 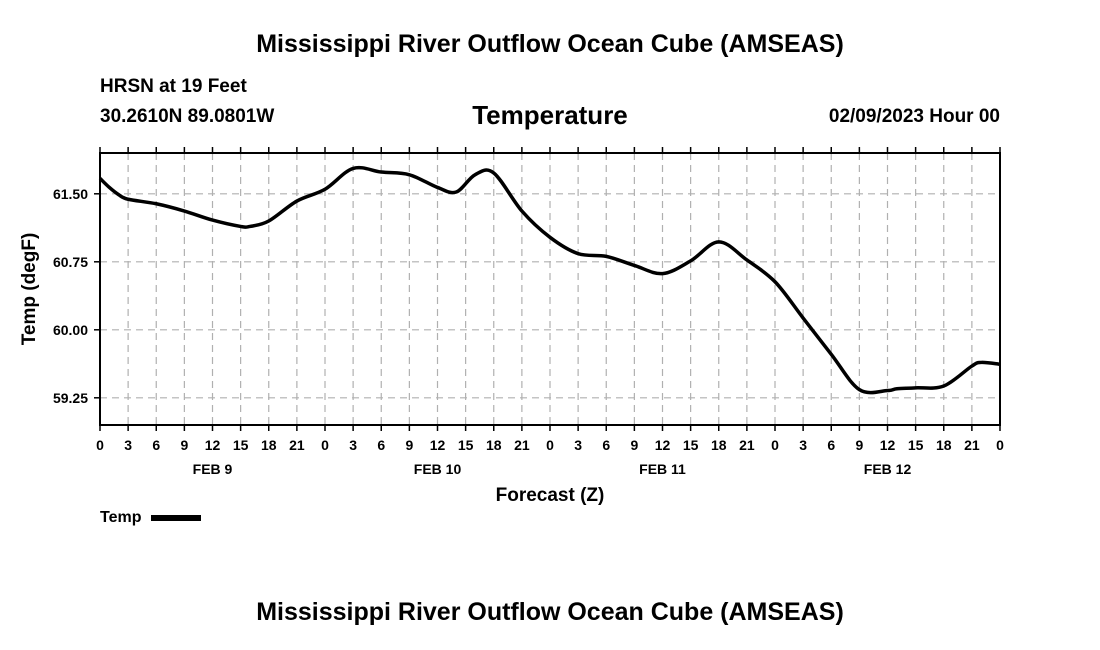 I want to click on day-label: FEB 12, so click(x=888, y=469).